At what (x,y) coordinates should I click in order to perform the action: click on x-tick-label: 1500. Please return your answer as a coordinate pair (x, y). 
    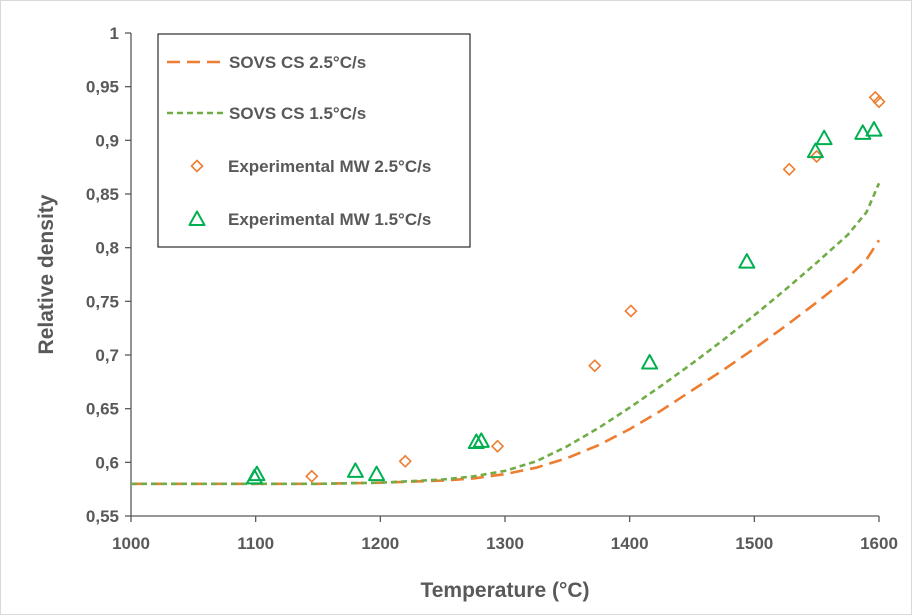
    Looking at the image, I should click on (754, 543).